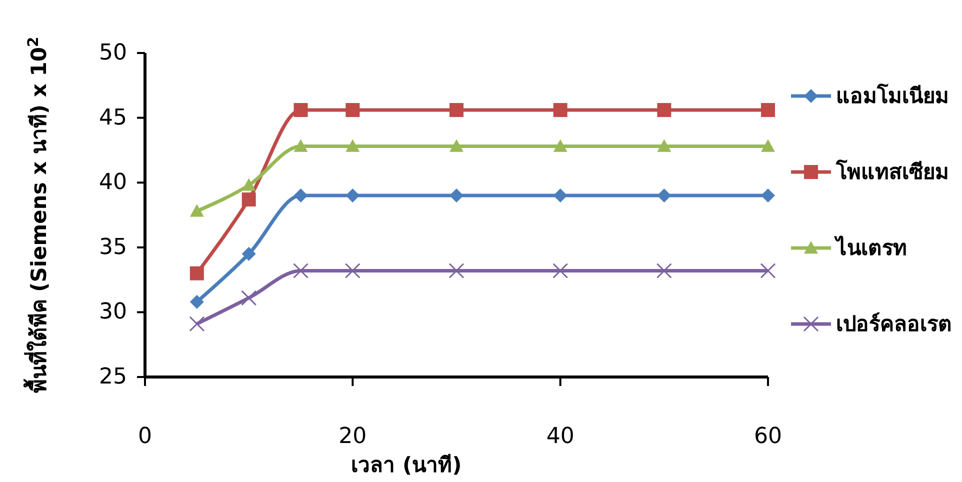 The height and width of the screenshot is (482, 962). What do you see at coordinates (113, 377) in the screenshot?
I see `y-tick-label: 25` at bounding box center [113, 377].